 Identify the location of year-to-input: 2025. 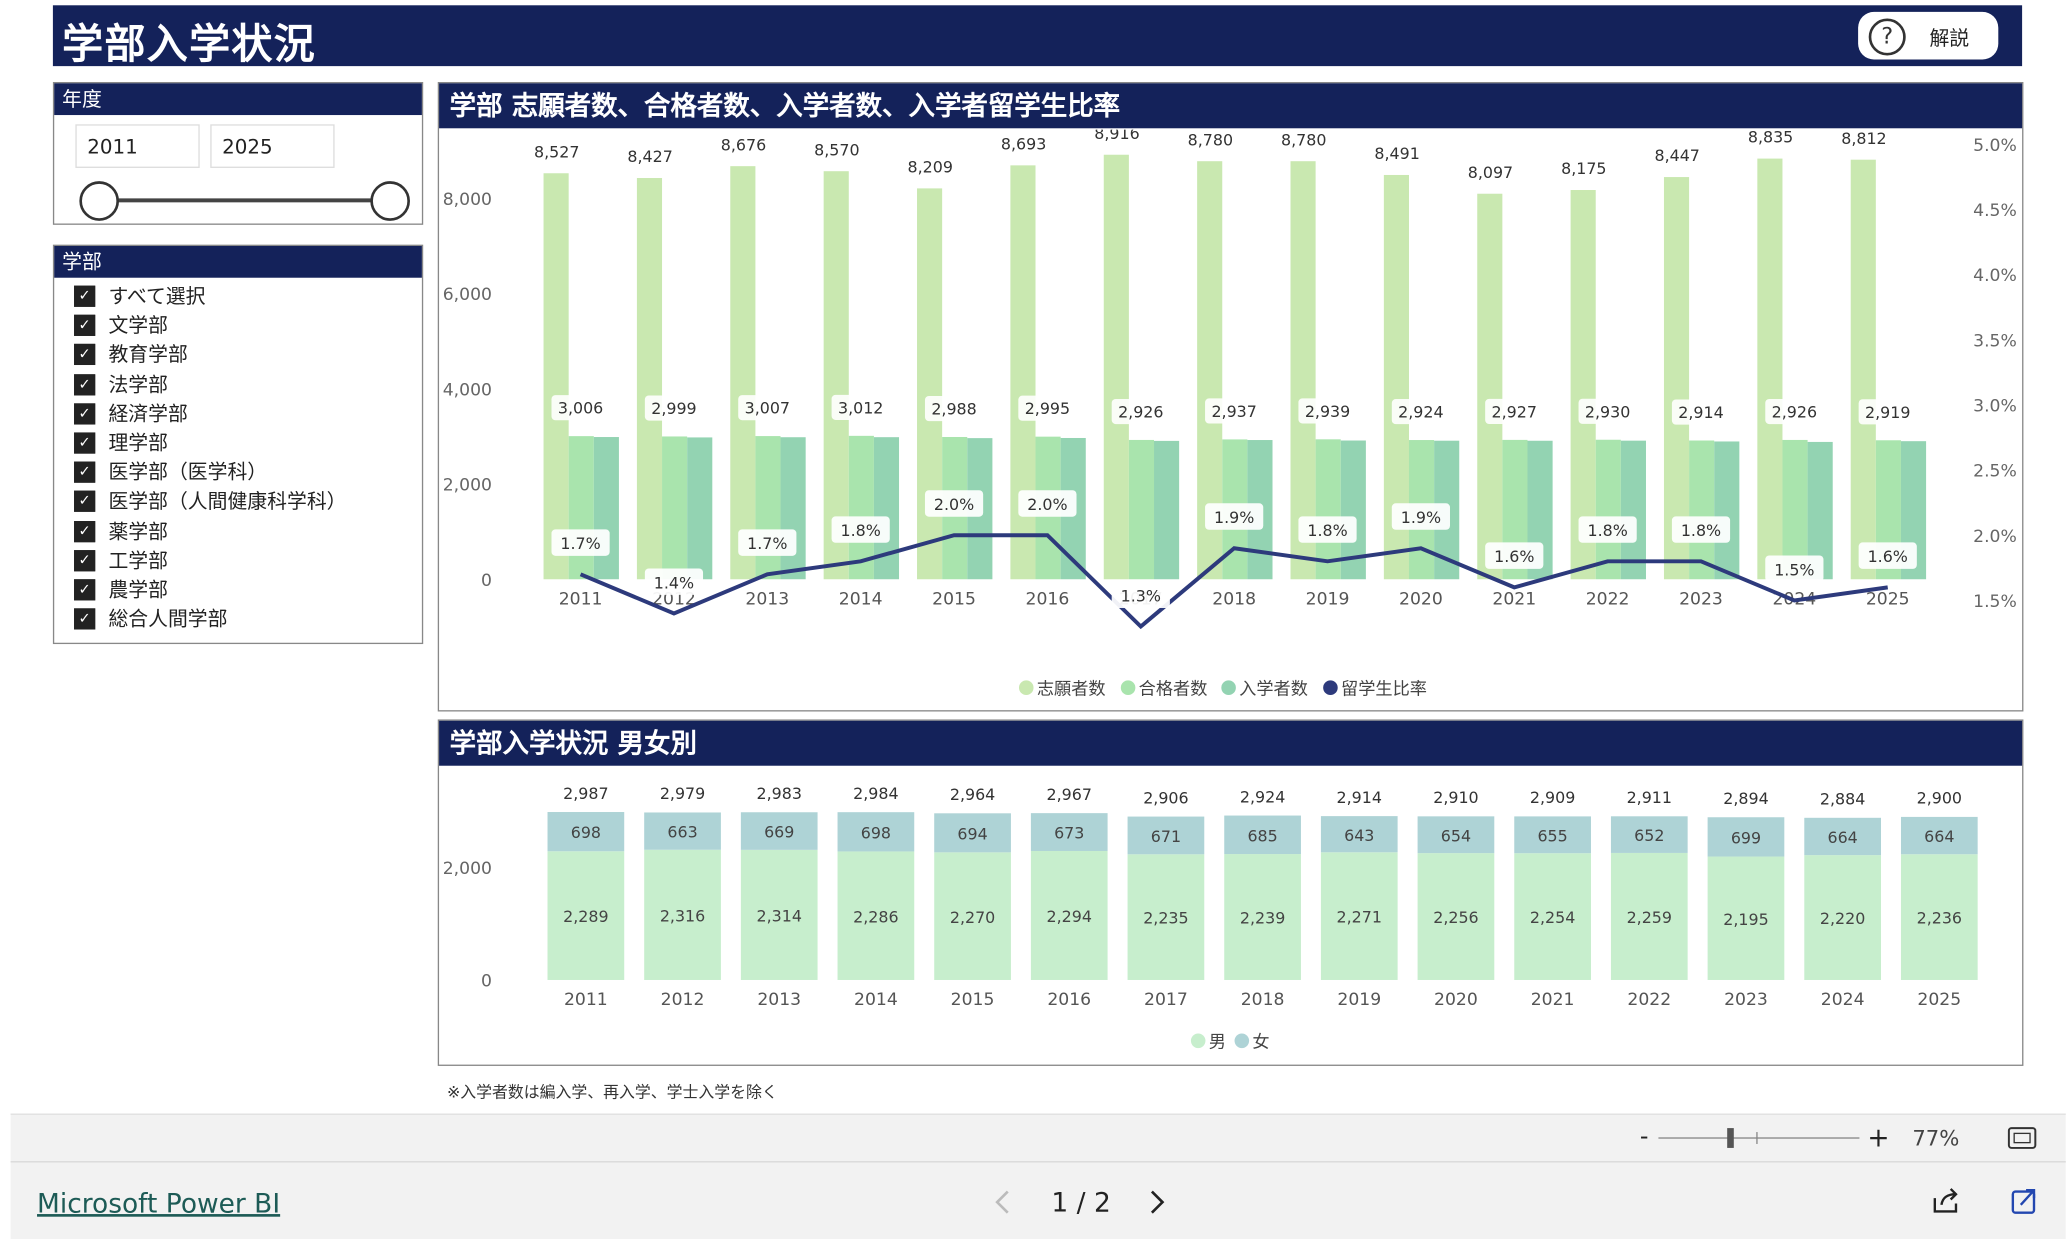
(272, 146).